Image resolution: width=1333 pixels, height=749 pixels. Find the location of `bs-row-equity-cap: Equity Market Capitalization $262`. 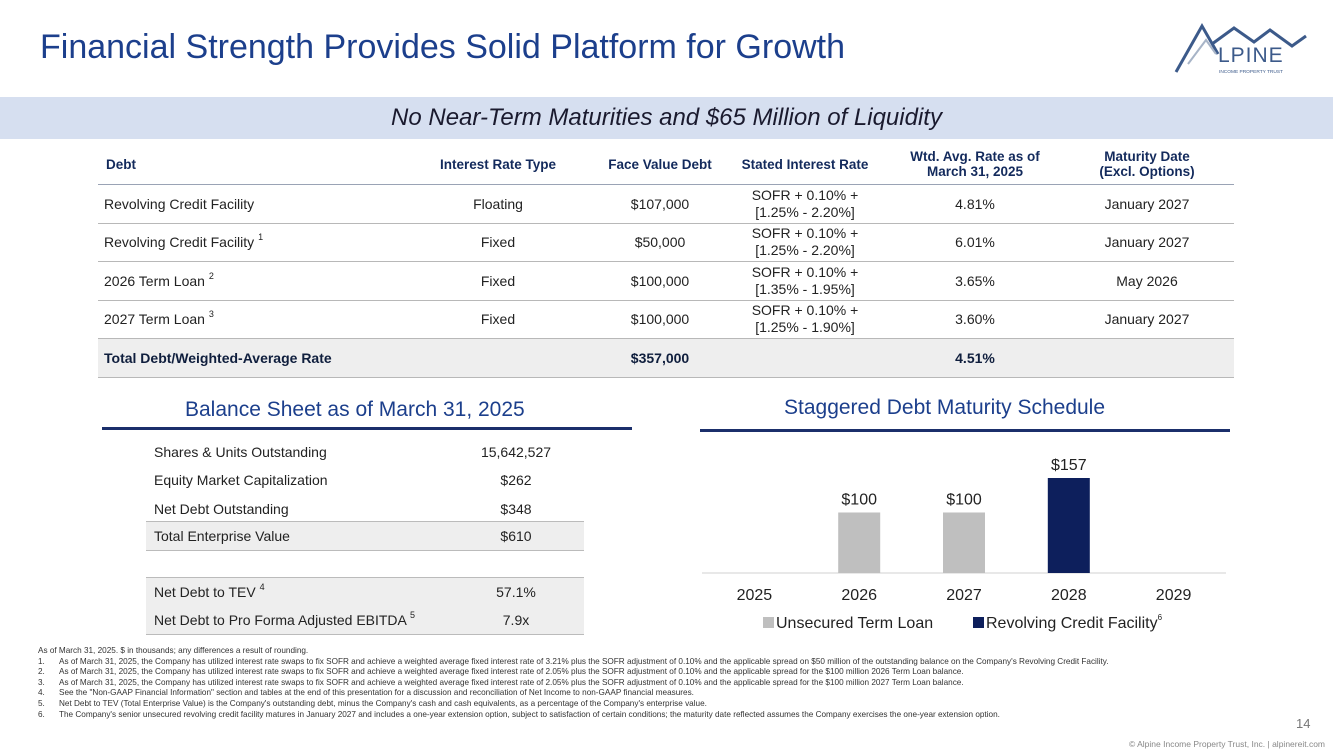

bs-row-equity-cap: Equity Market Capitalization $262 is located at coordinates (343, 480).